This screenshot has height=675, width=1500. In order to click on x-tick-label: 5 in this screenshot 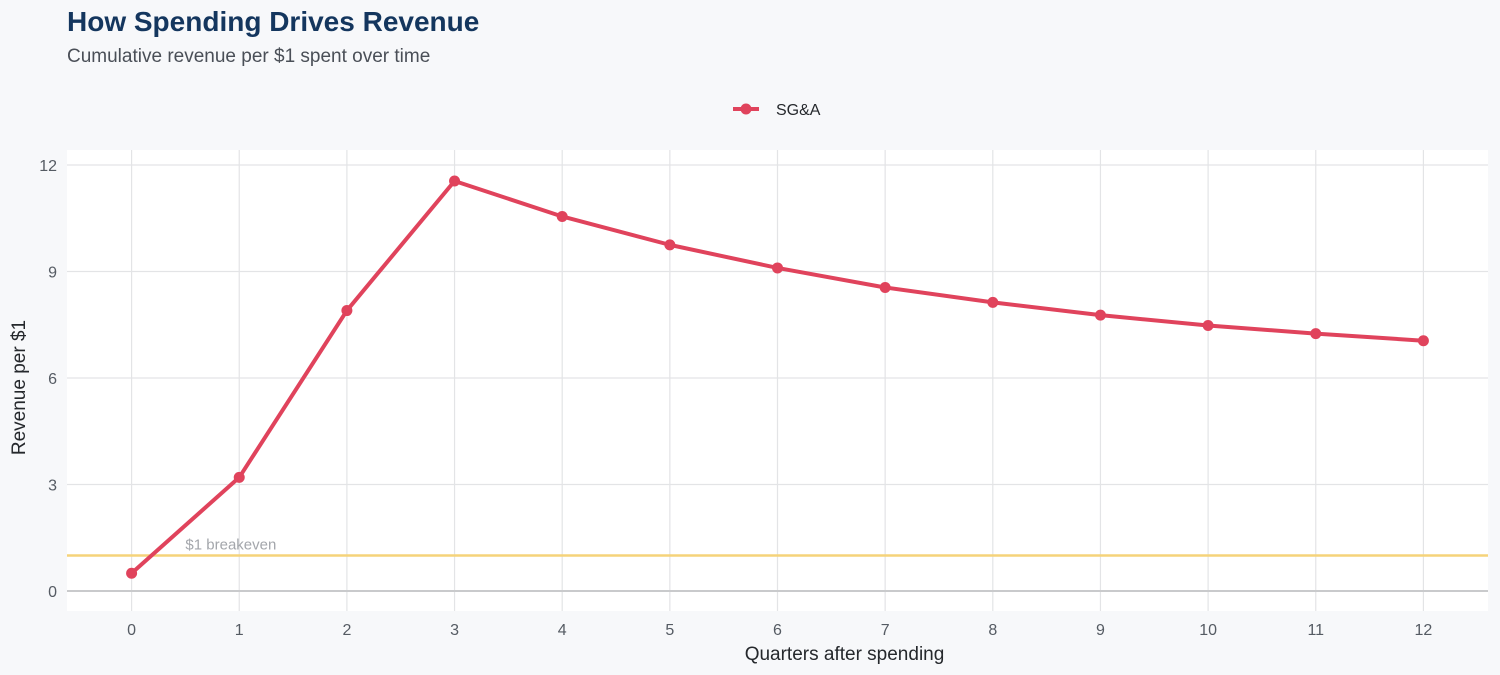, I will do `click(669, 630)`.